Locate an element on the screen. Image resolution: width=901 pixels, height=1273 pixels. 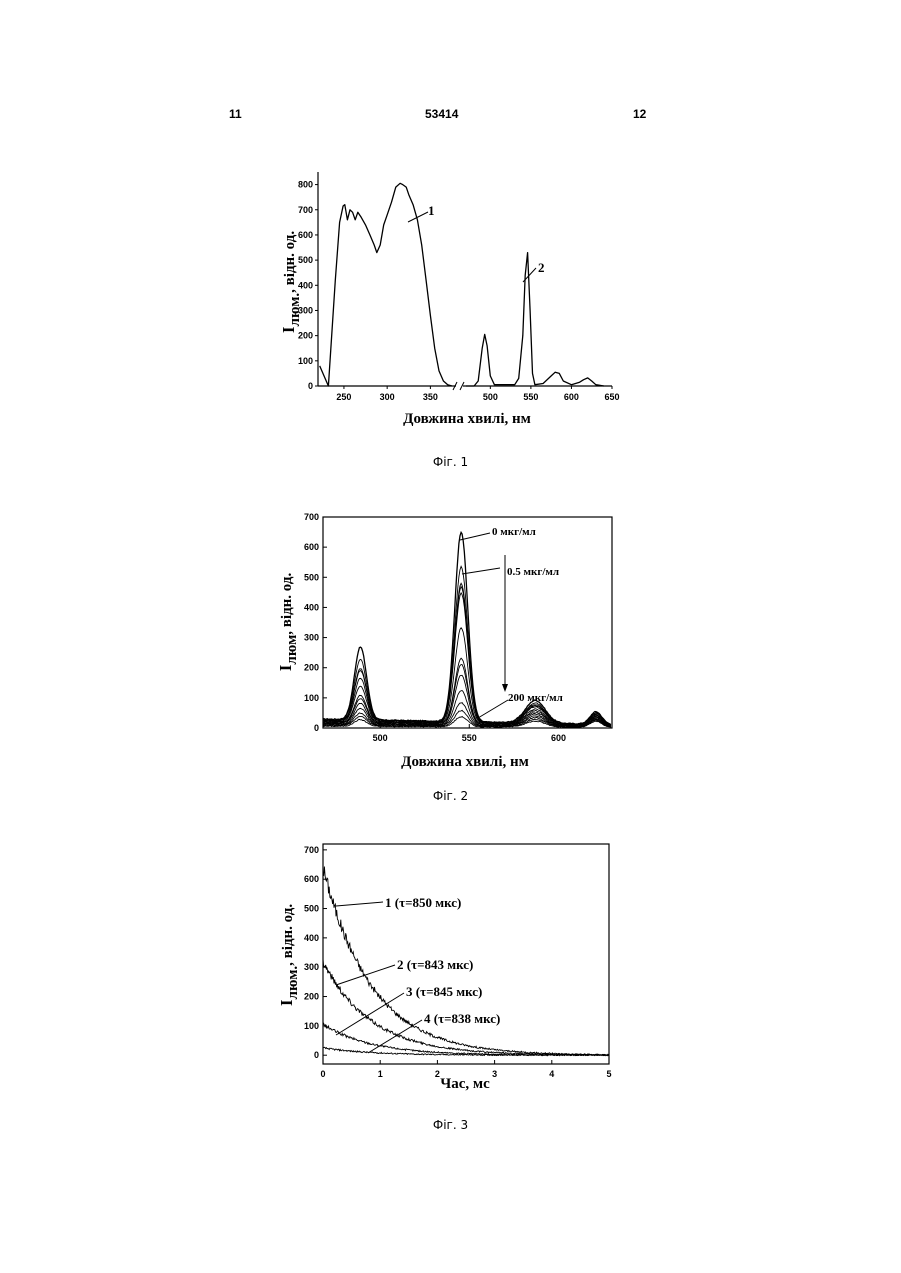
fig1-label-2: 2 is located at coordinates (541, 267).